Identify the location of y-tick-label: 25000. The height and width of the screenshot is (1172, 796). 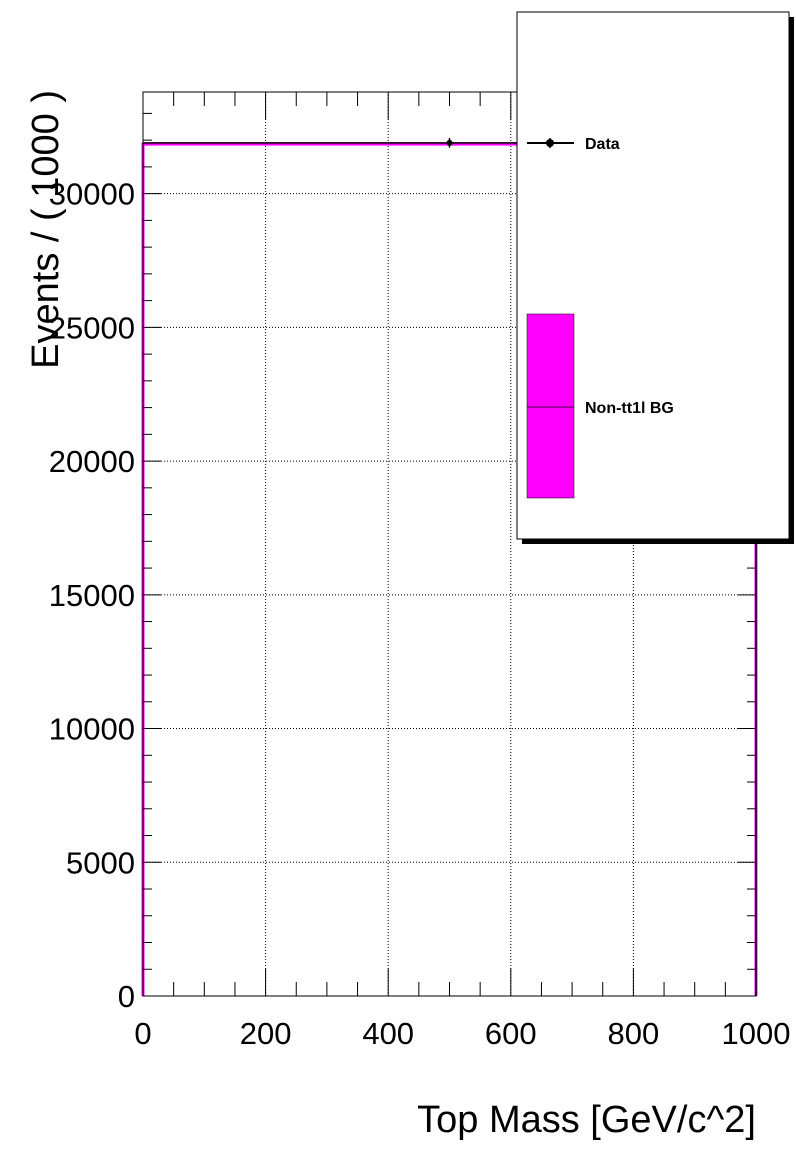
(92, 327).